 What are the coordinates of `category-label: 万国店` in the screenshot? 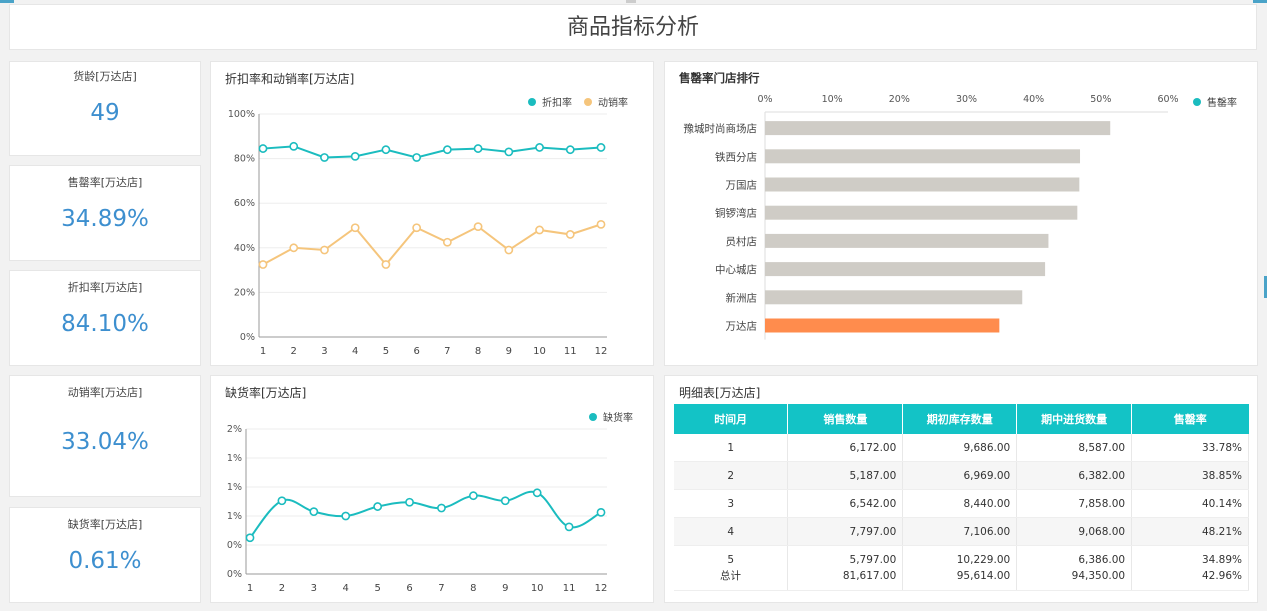 It's located at (742, 185).